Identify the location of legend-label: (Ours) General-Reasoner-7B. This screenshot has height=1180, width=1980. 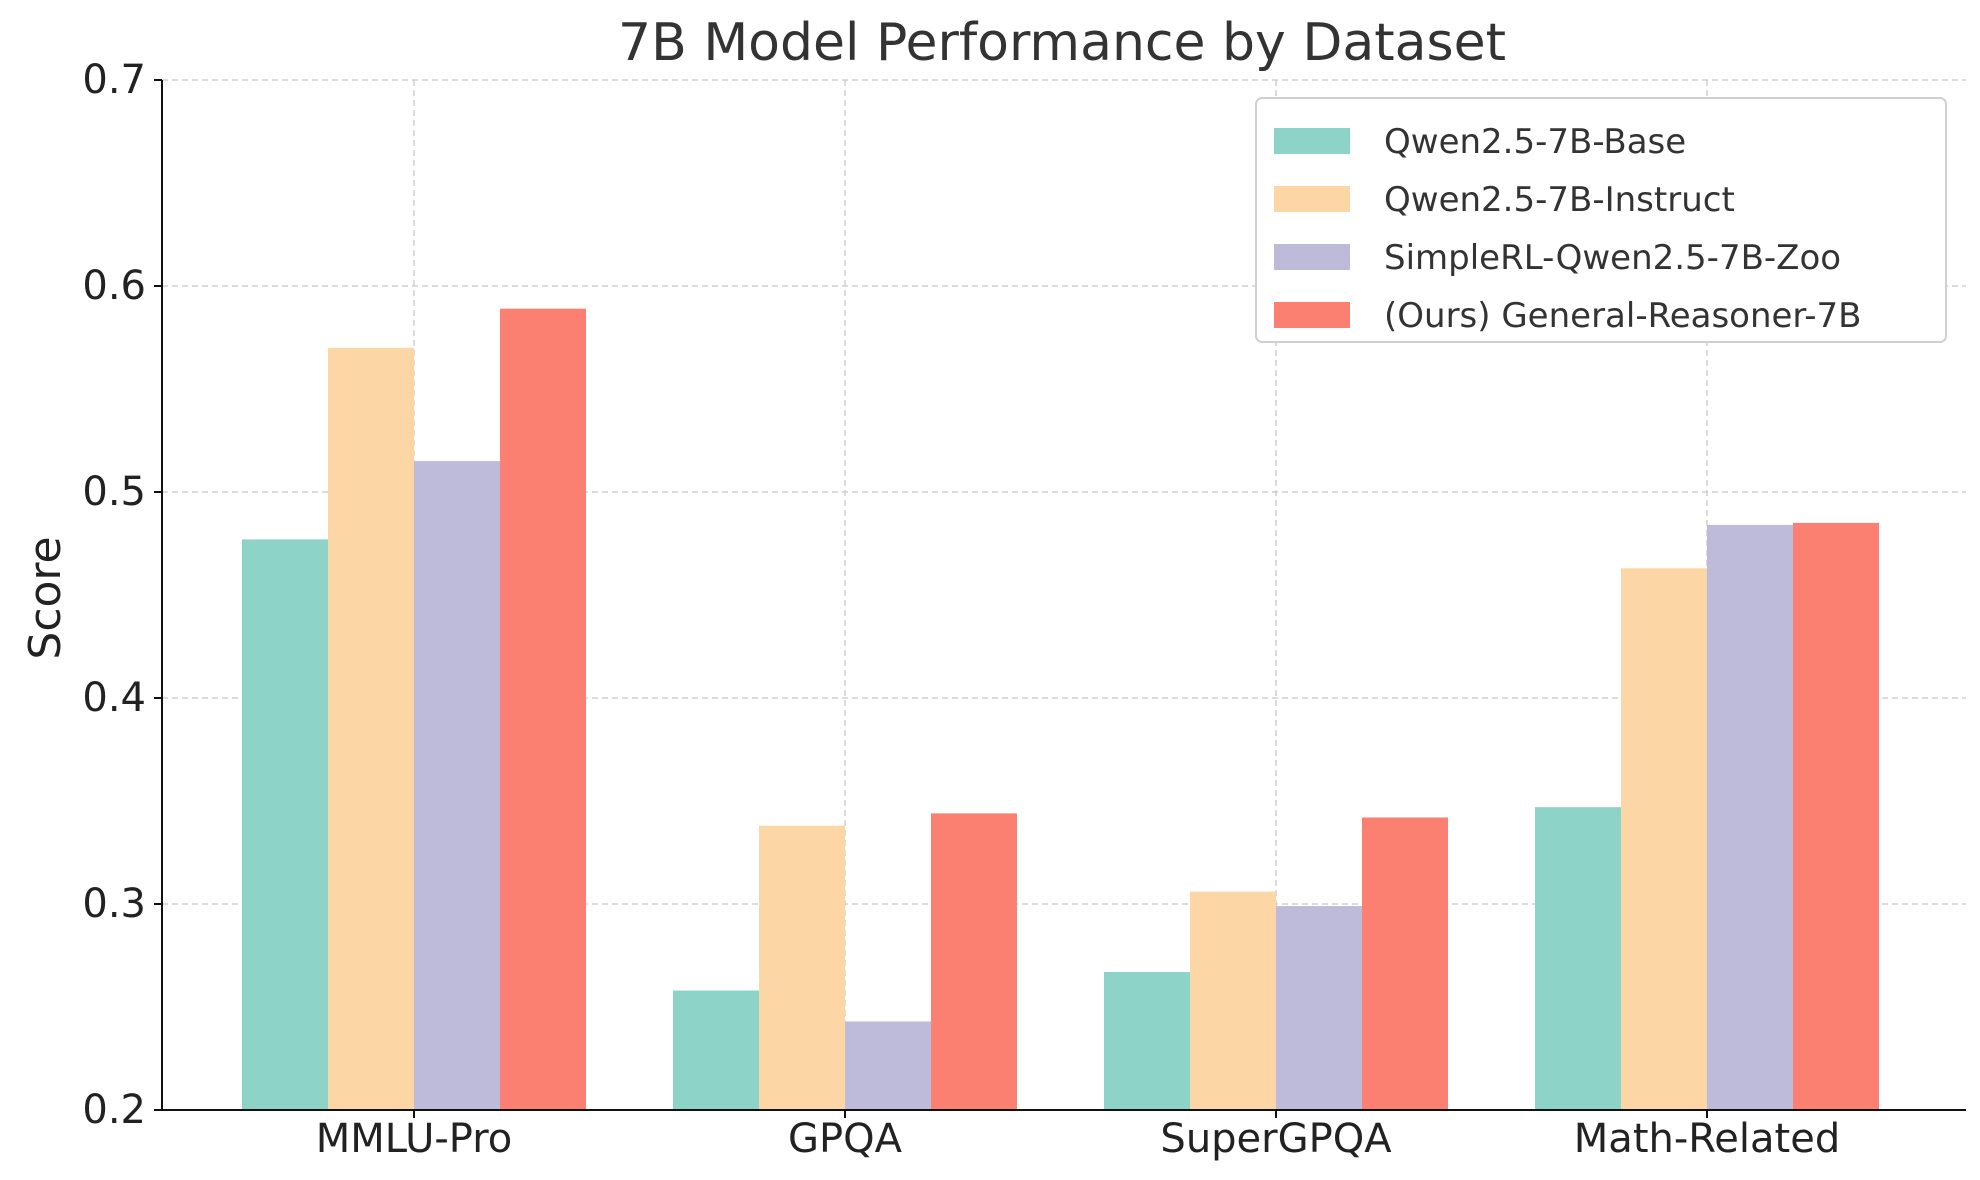
(1622, 316).